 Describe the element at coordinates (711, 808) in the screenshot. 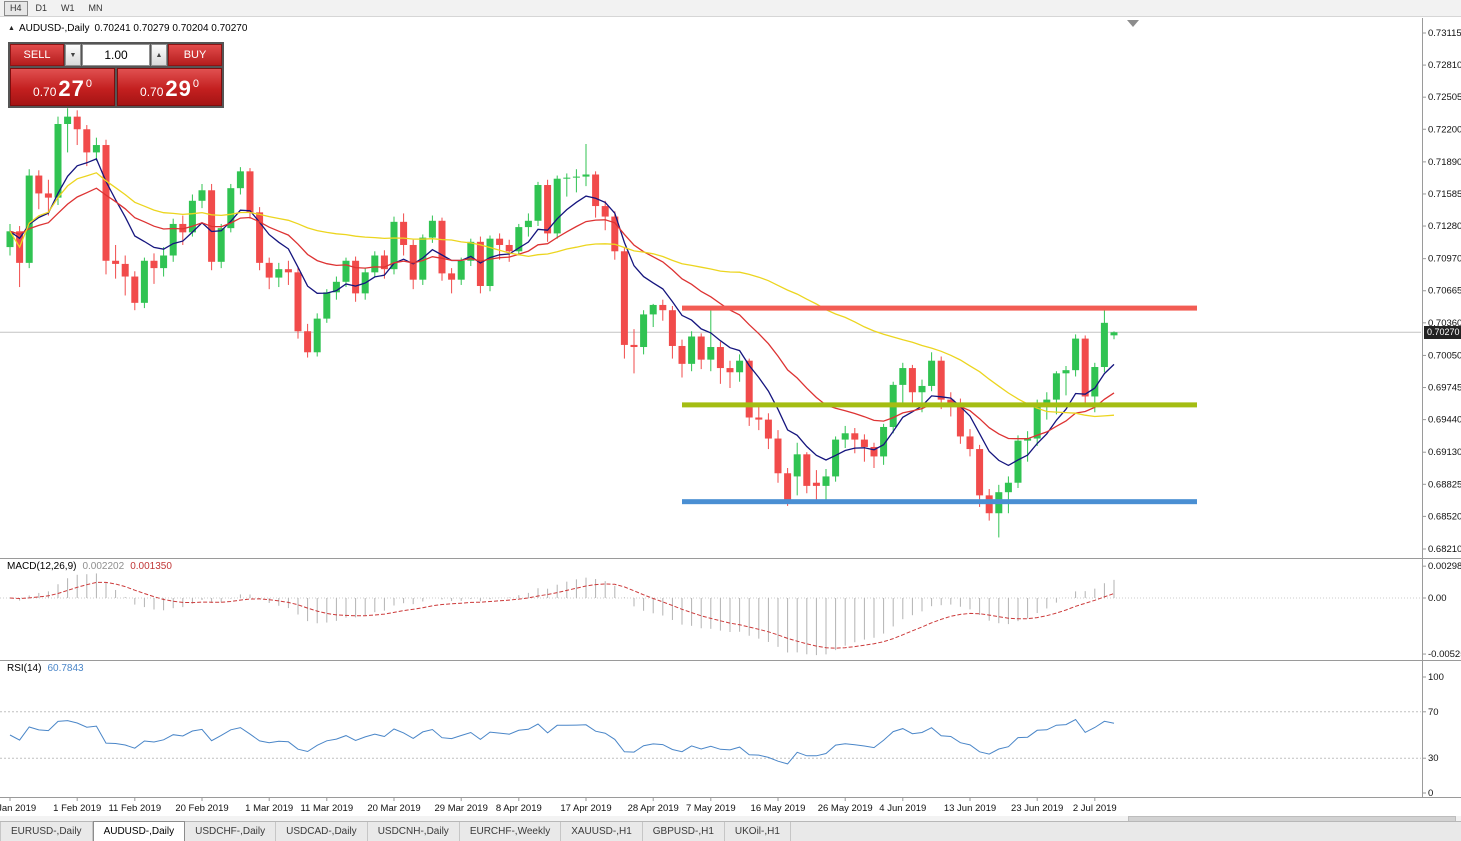

I see `svg-text: 7 May 2019` at that location.